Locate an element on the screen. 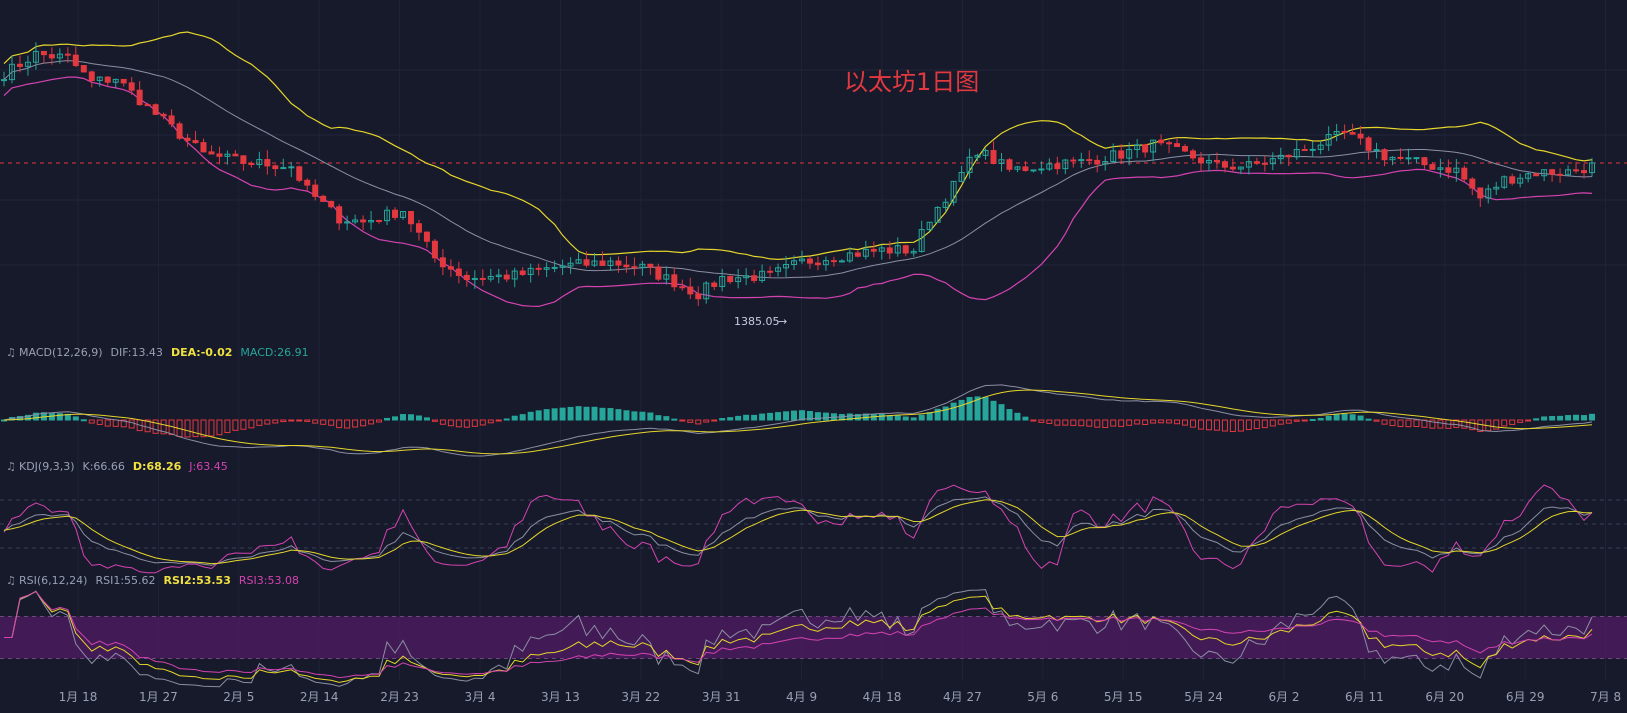 The height and width of the screenshot is (713, 1627). kdj-k: K:66.66 is located at coordinates (104, 466).